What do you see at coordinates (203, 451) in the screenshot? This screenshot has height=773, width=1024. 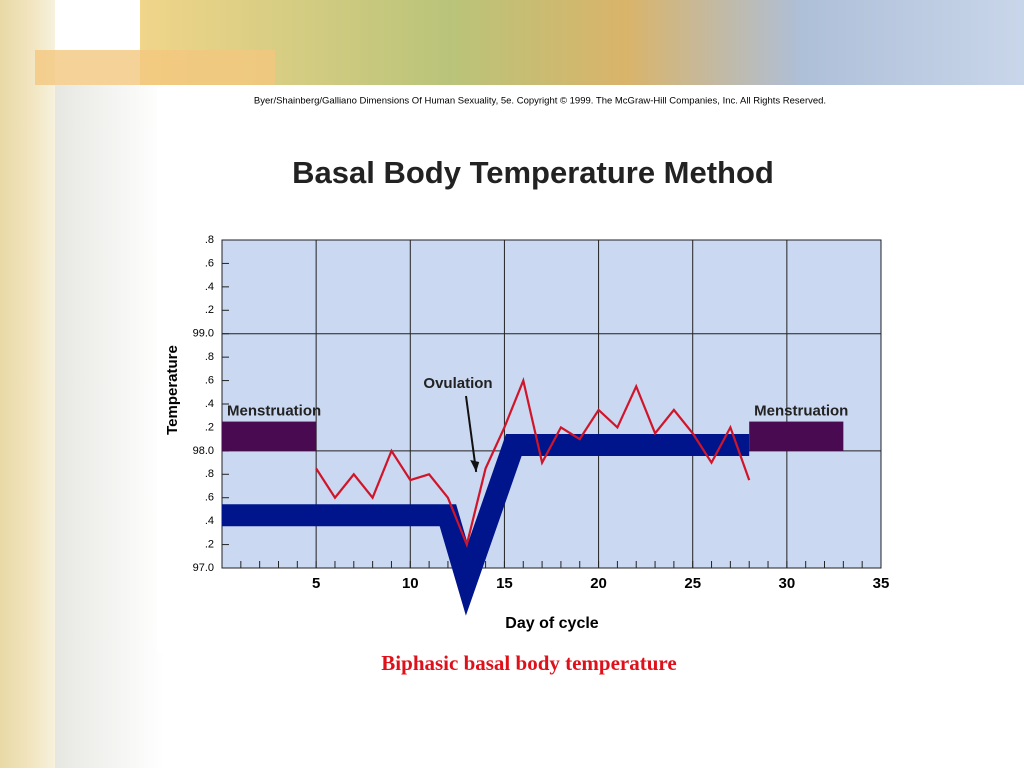 I see `y-tick-label: 98.0` at bounding box center [203, 451].